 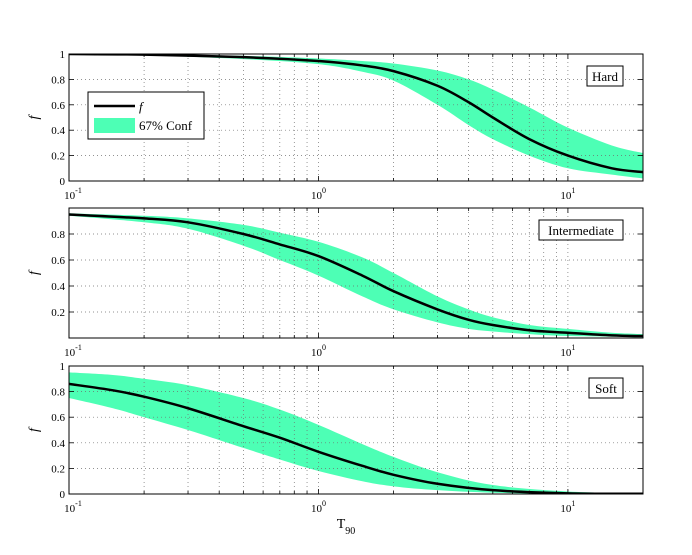 I want to click on x-axis-label-base: T, so click(x=341, y=524).